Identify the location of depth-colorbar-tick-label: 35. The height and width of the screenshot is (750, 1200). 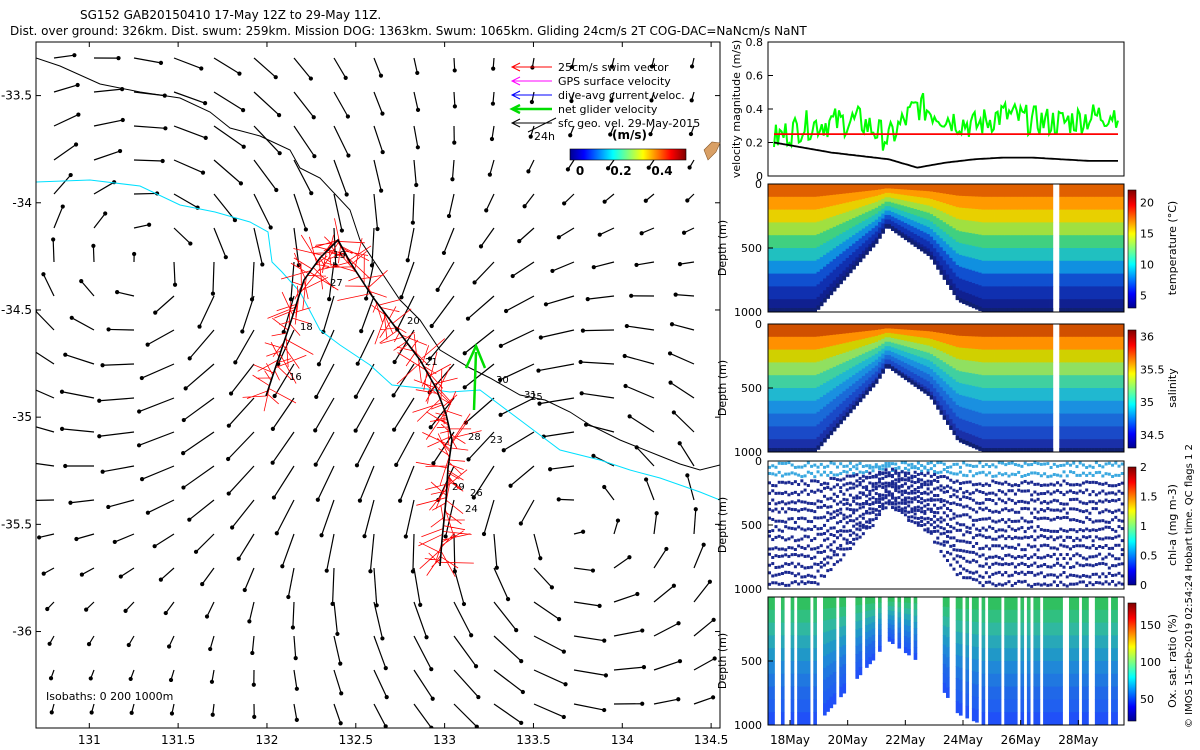
(1147, 402).